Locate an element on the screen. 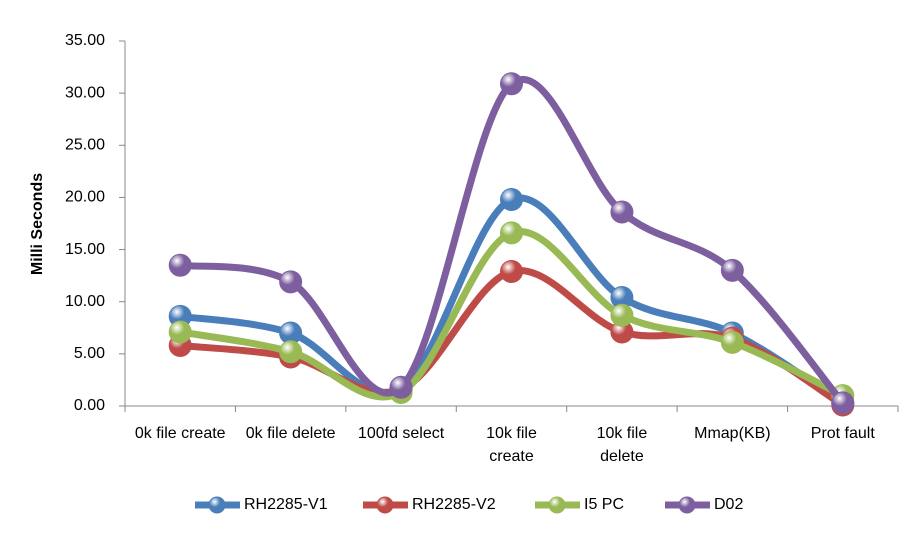 This screenshot has width=919, height=536. y-tick-label: 10.00 is located at coordinates (85, 301).